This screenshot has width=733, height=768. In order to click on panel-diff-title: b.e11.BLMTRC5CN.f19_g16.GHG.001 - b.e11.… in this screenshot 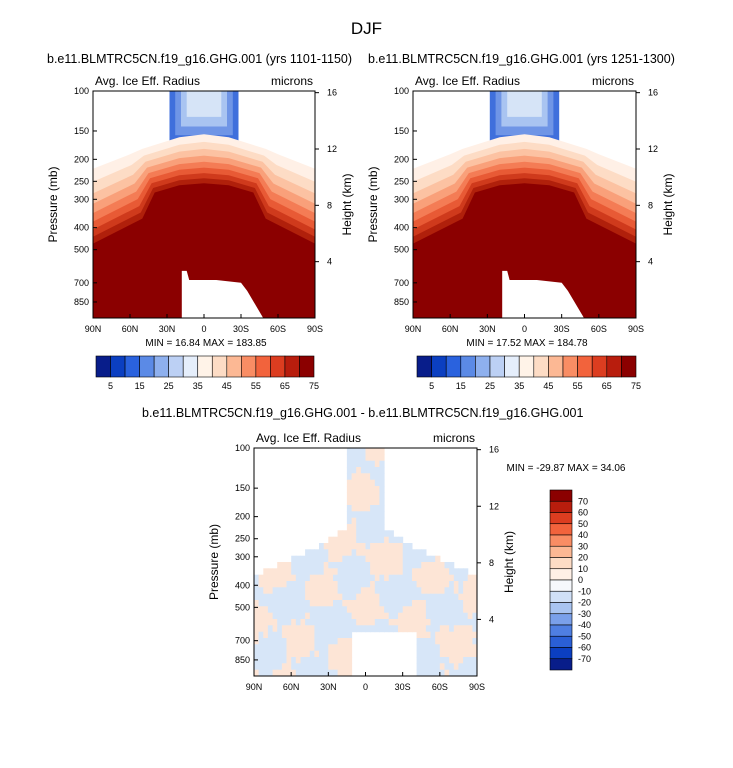, I will do `click(363, 413)`.